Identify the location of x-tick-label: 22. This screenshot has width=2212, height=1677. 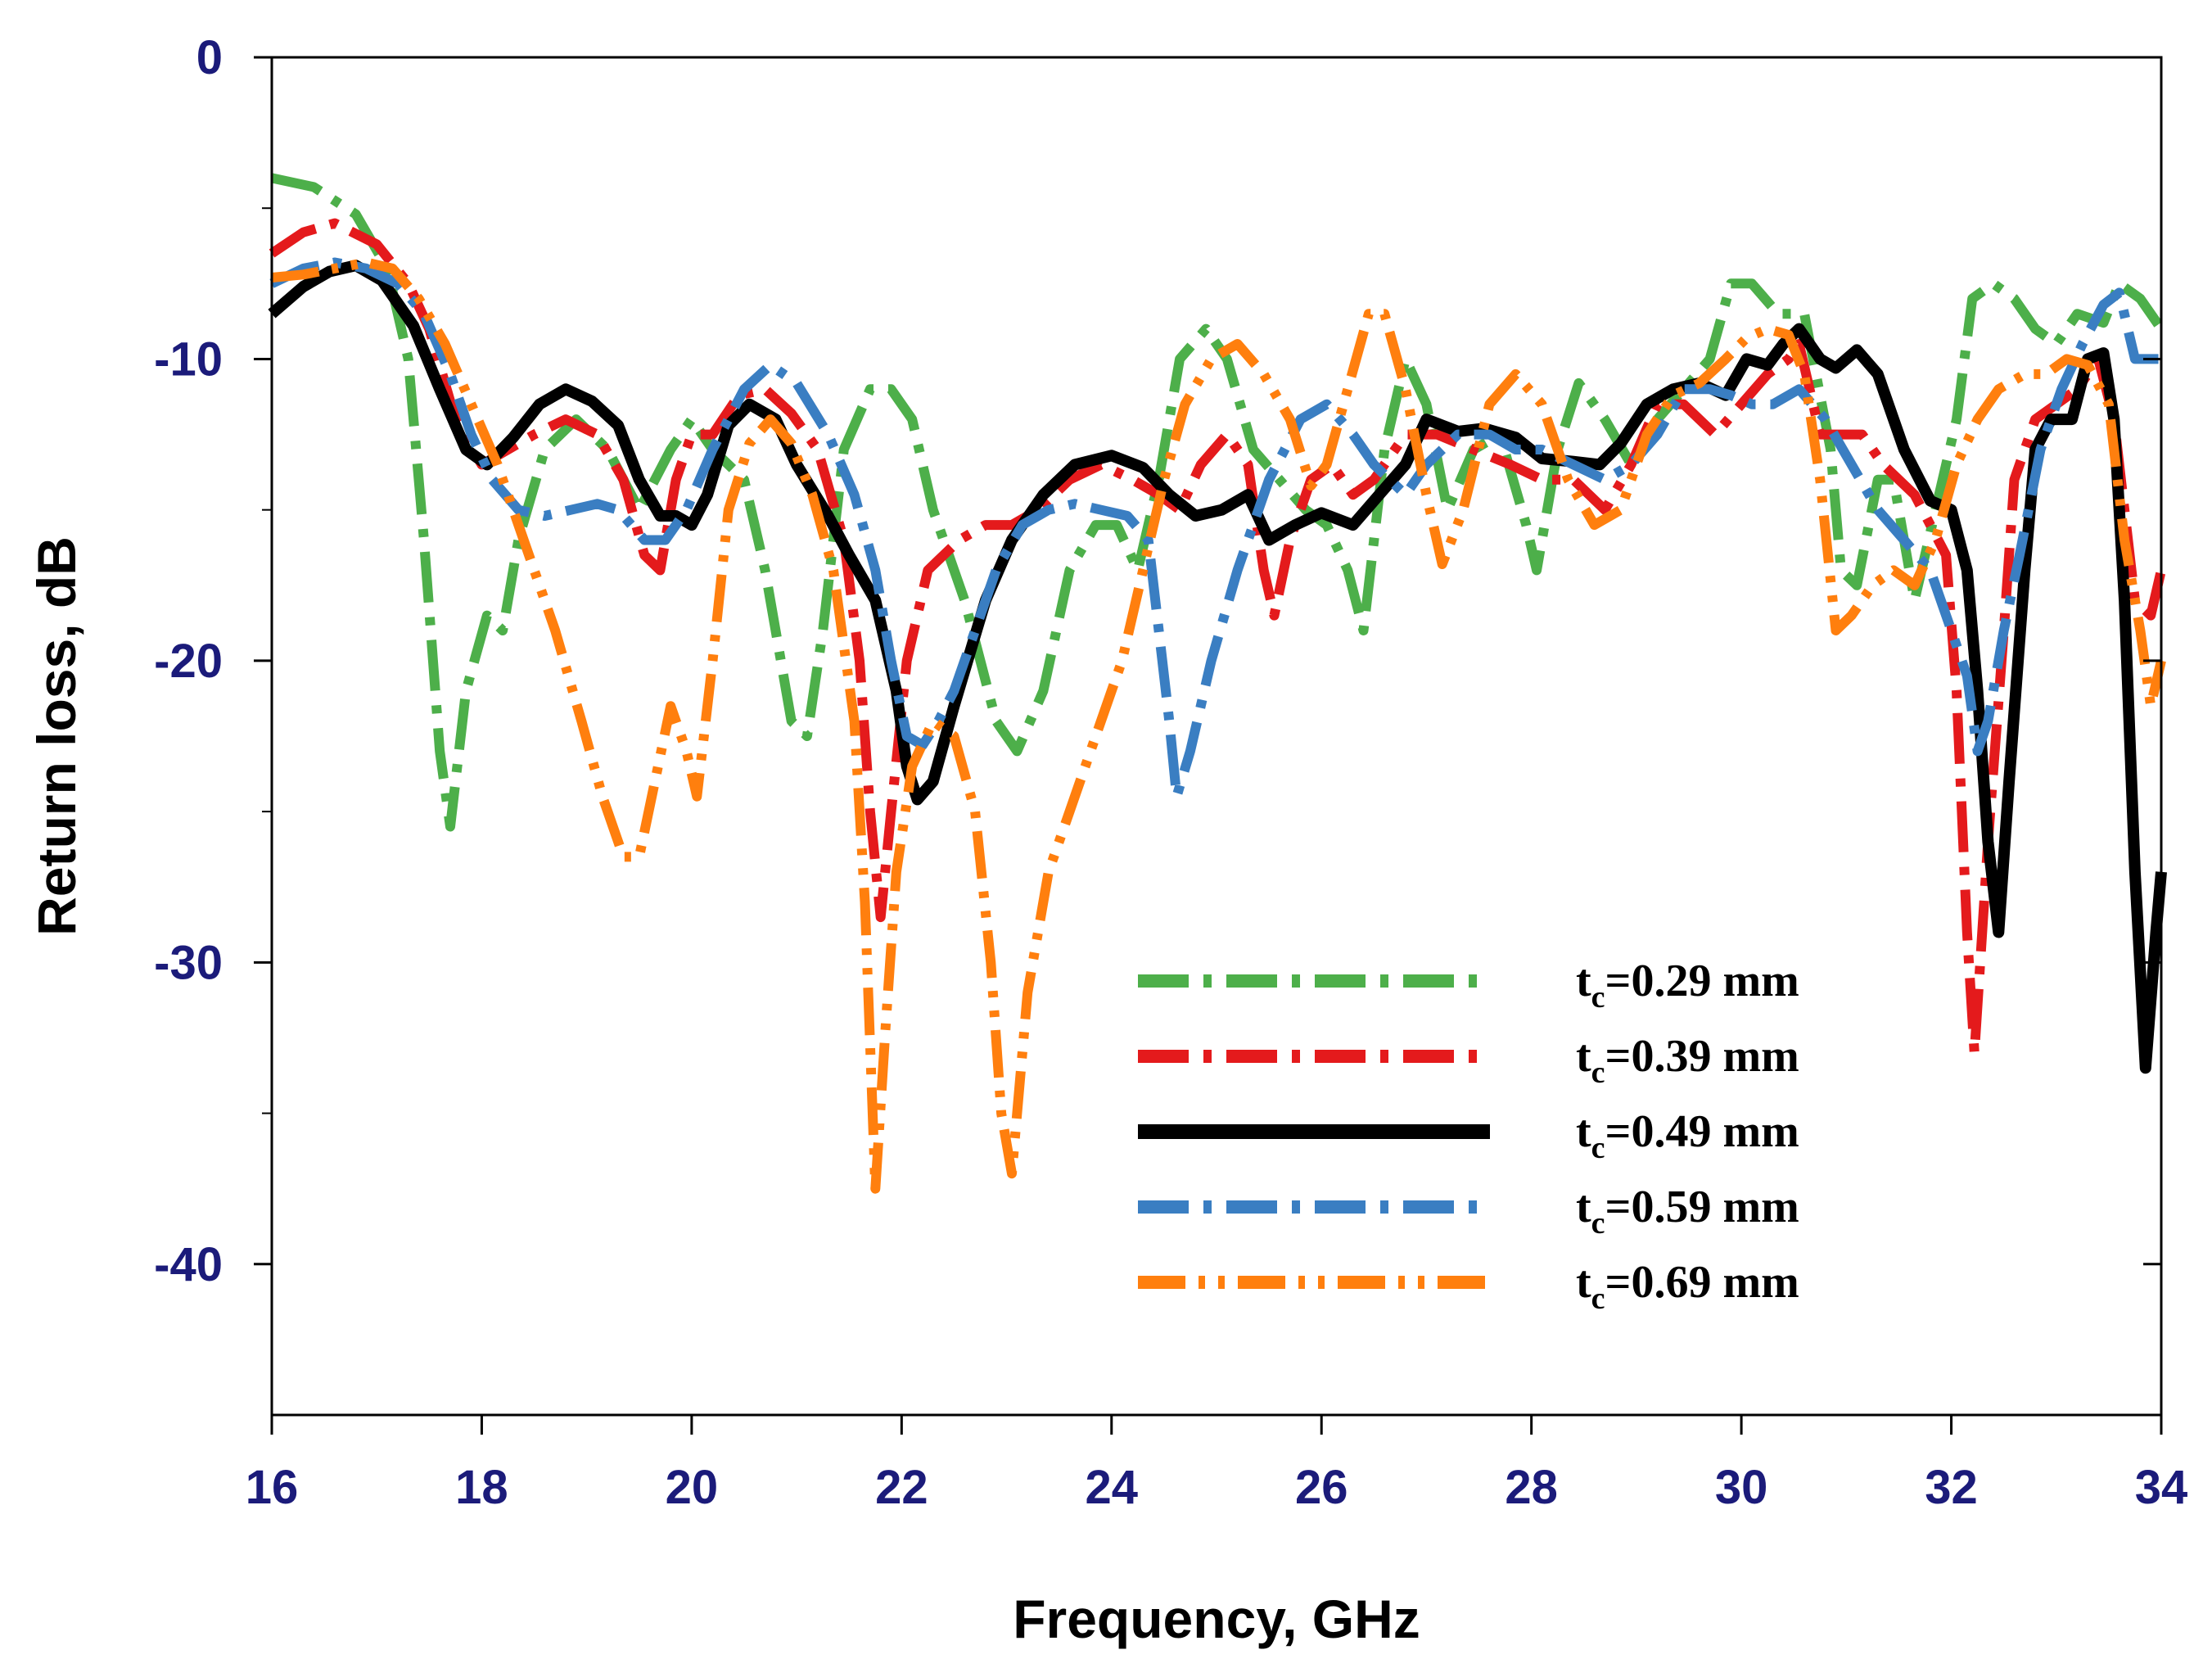
(902, 1487).